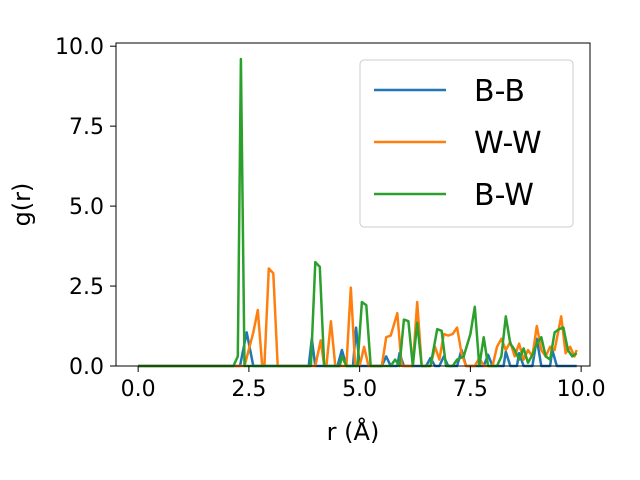 The image size is (640, 480). I want to click on y-ticks: 0.0 2.5 5.0 7.5 10.0, so click(85, 207).